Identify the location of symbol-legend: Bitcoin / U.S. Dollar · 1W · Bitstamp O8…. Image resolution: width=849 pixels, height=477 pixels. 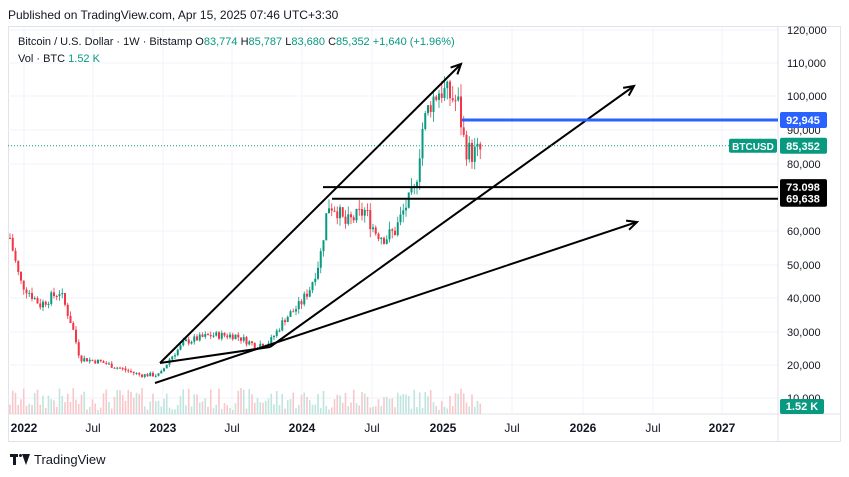
(236, 42).